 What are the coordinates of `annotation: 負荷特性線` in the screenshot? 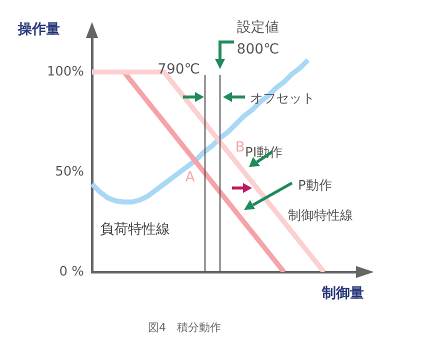 It's located at (135, 230).